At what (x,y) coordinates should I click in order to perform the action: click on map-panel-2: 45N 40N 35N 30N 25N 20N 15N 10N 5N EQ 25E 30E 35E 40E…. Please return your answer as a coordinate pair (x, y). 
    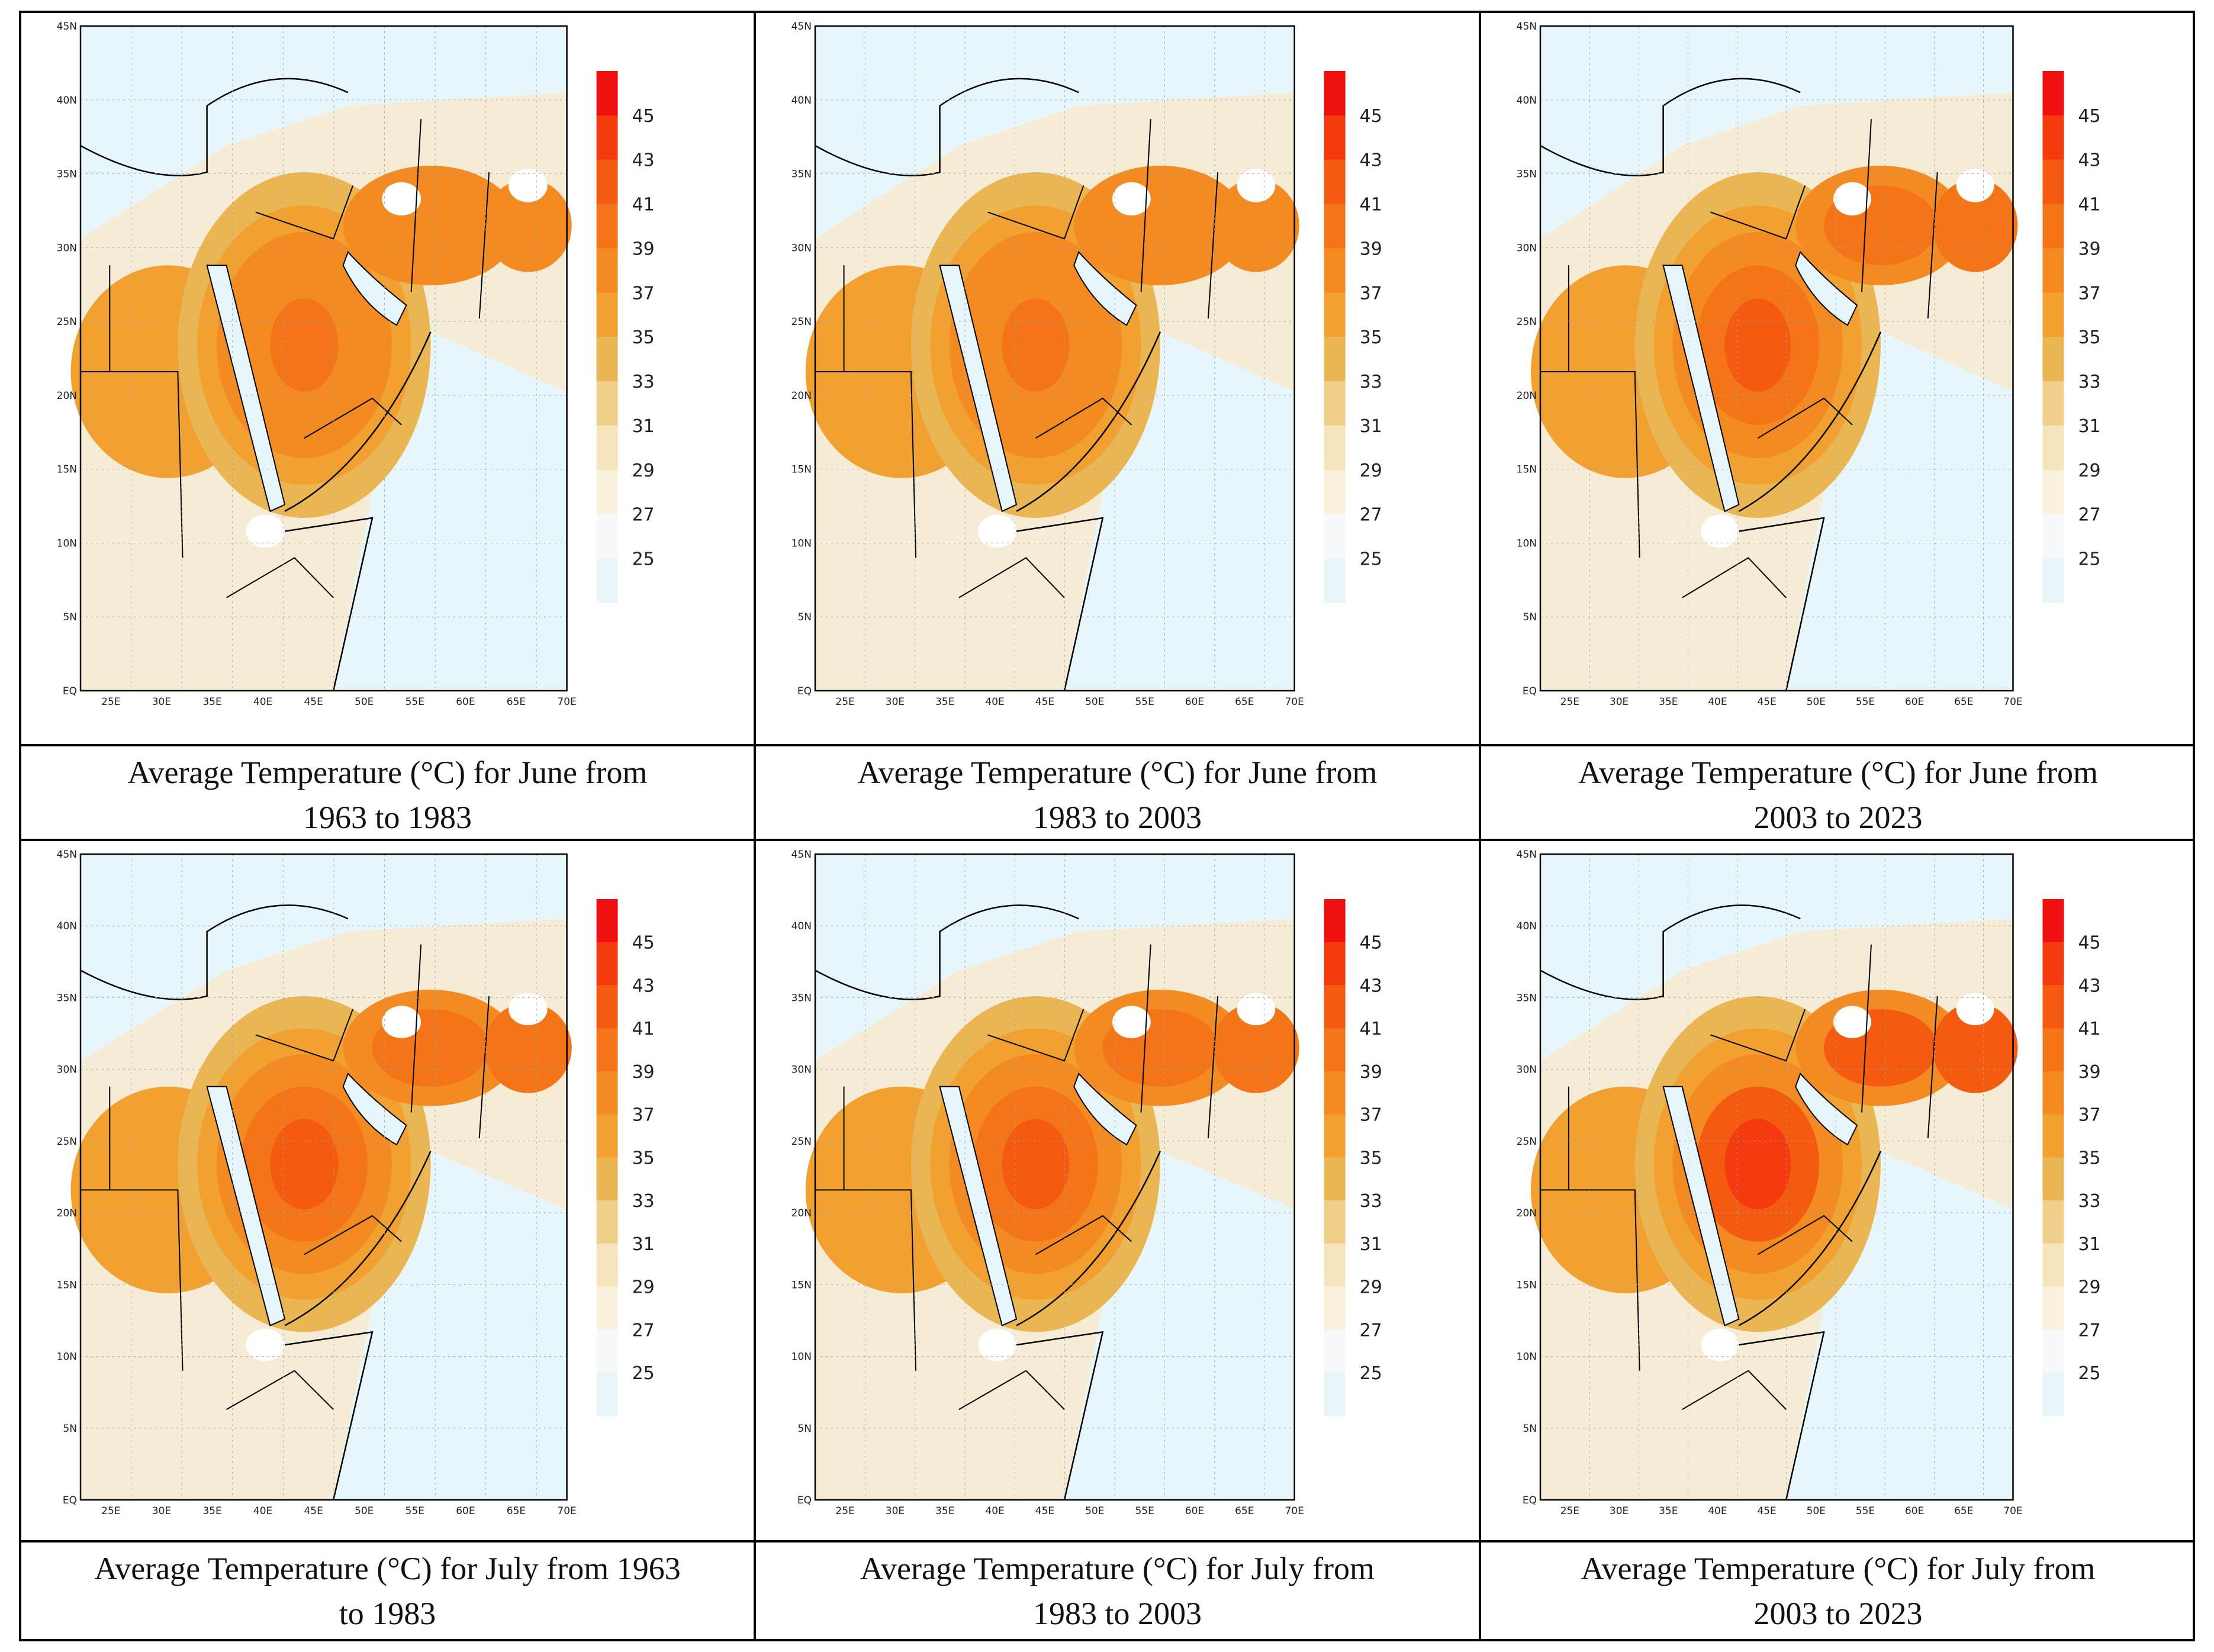
    Looking at the image, I should click on (1117, 372).